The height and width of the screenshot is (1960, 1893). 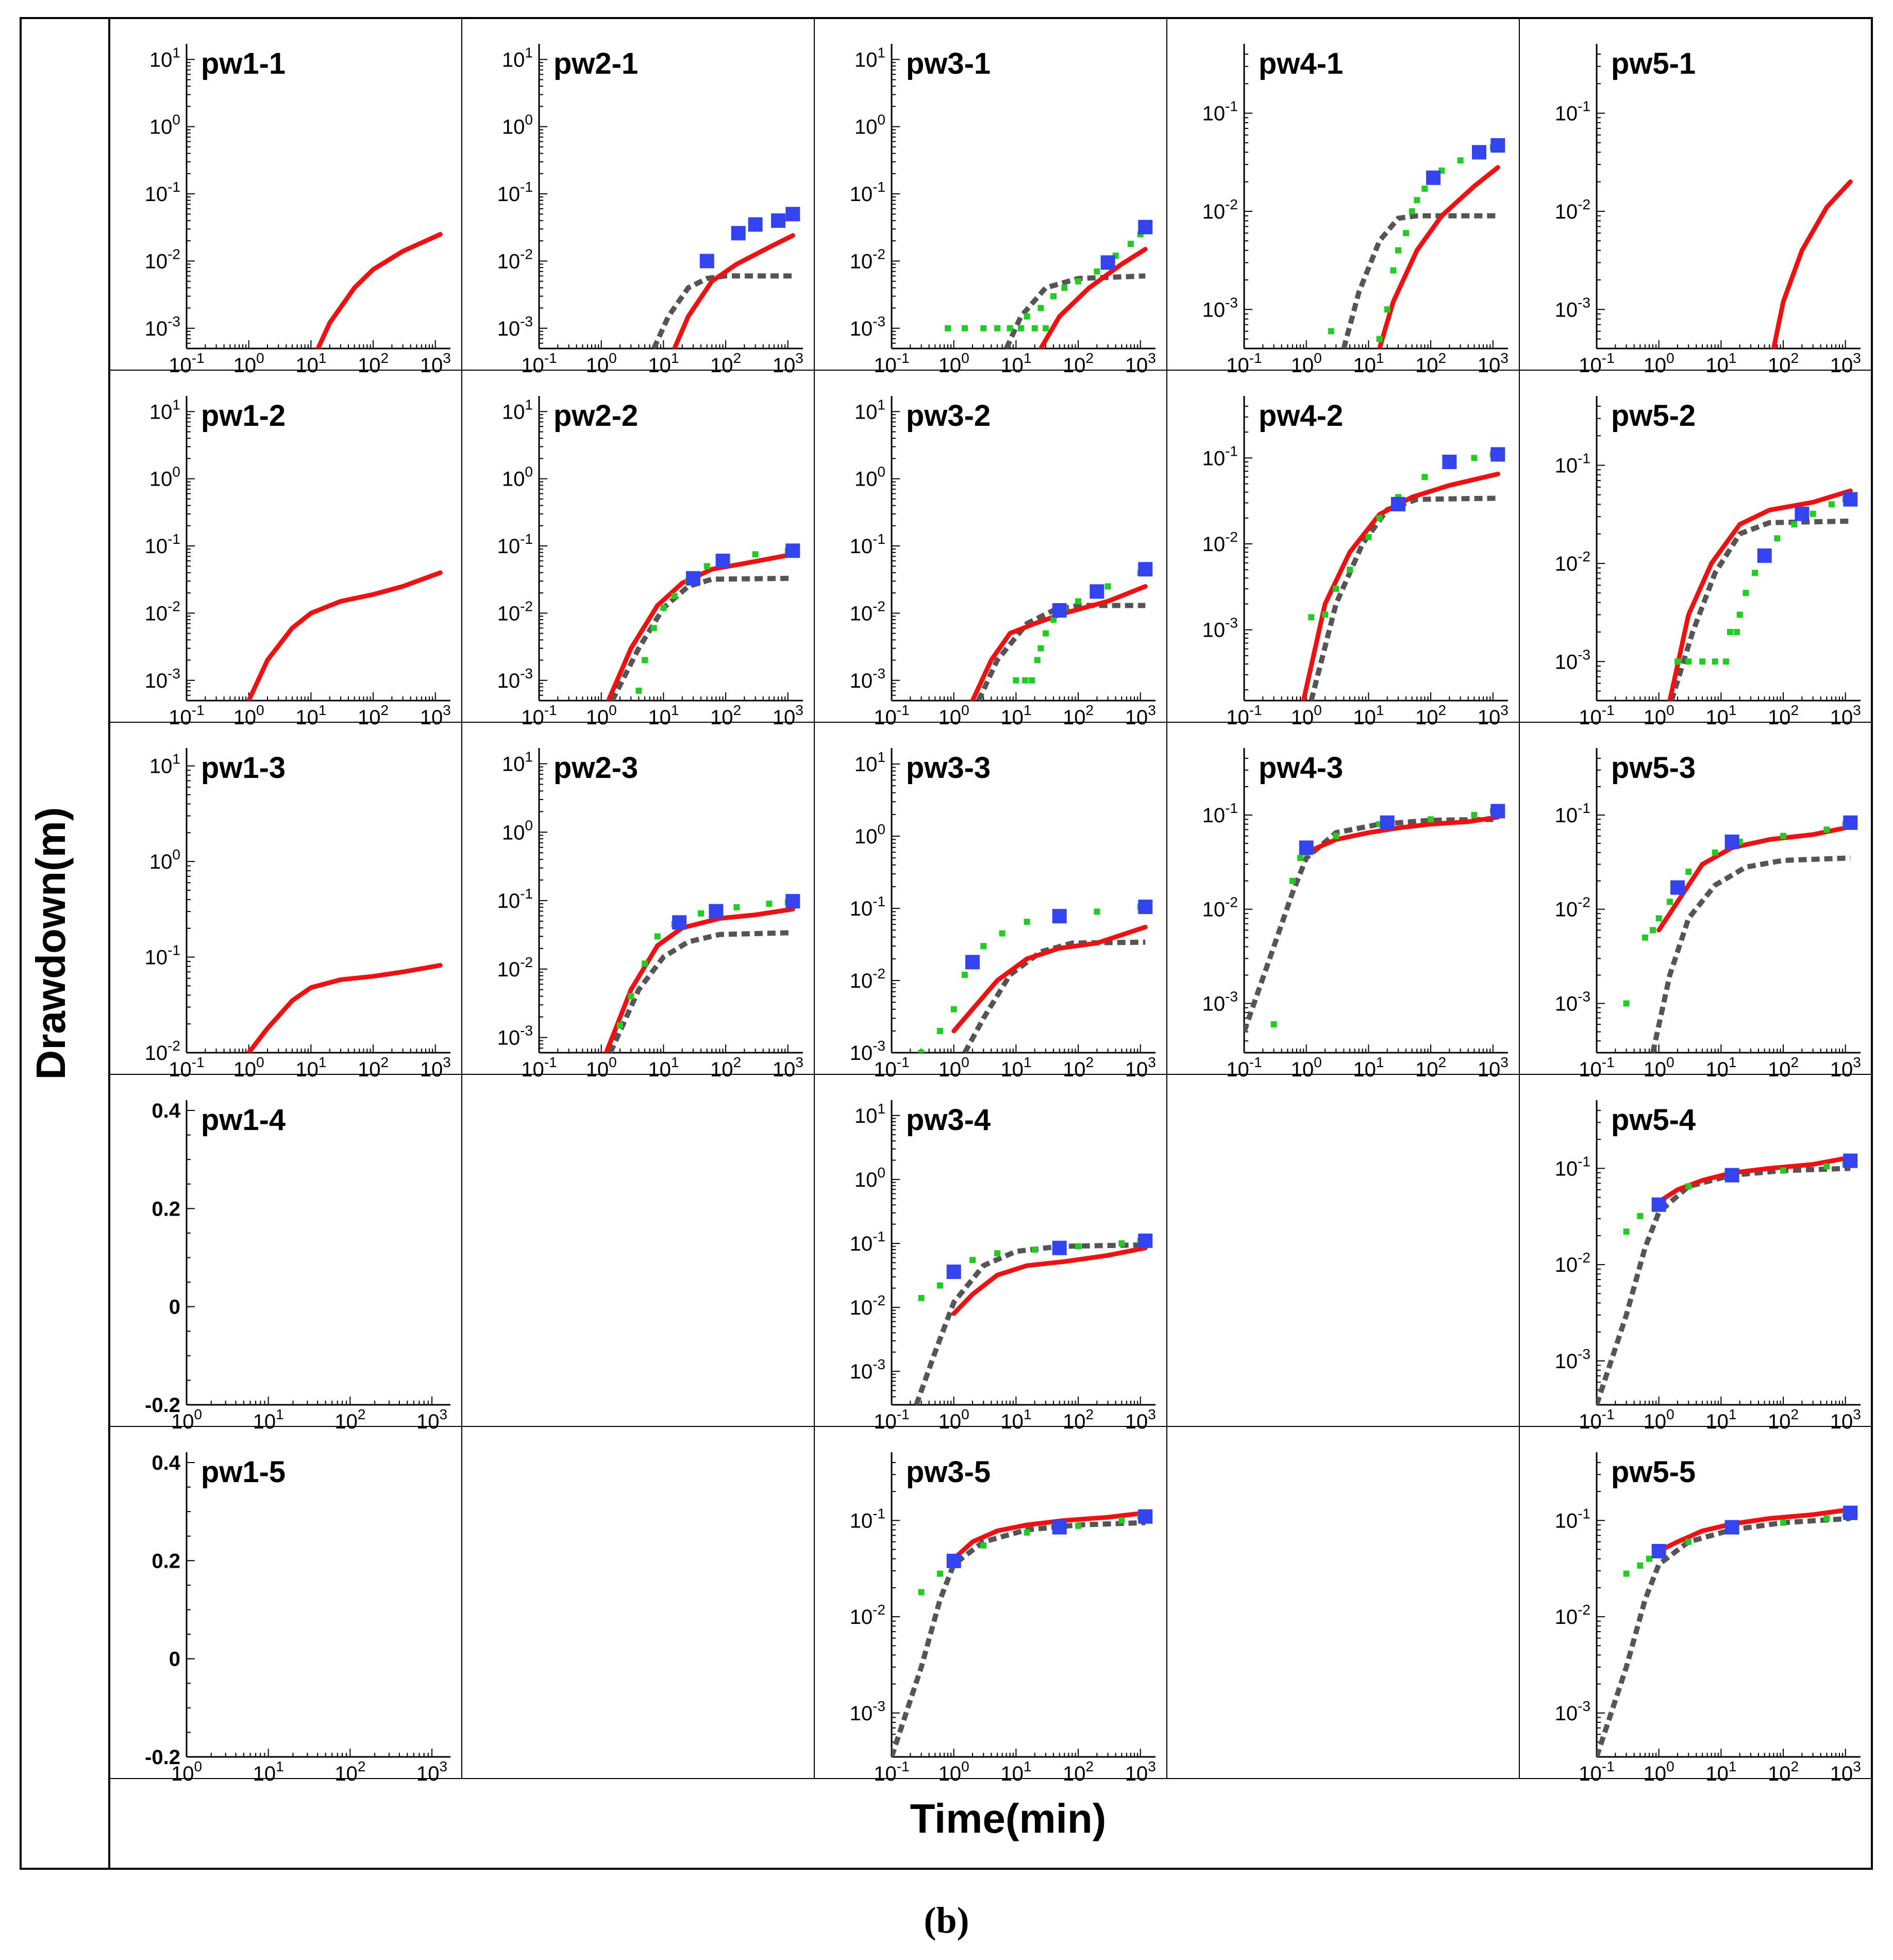 I want to click on panel-pw2-3: 10⁻¹ 10⁰ 10¹ 10² 10³ 10⁻³ 10⁻² 10⁻¹ 10⁰ 10¹ pw2-3, so click(x=650, y=914).